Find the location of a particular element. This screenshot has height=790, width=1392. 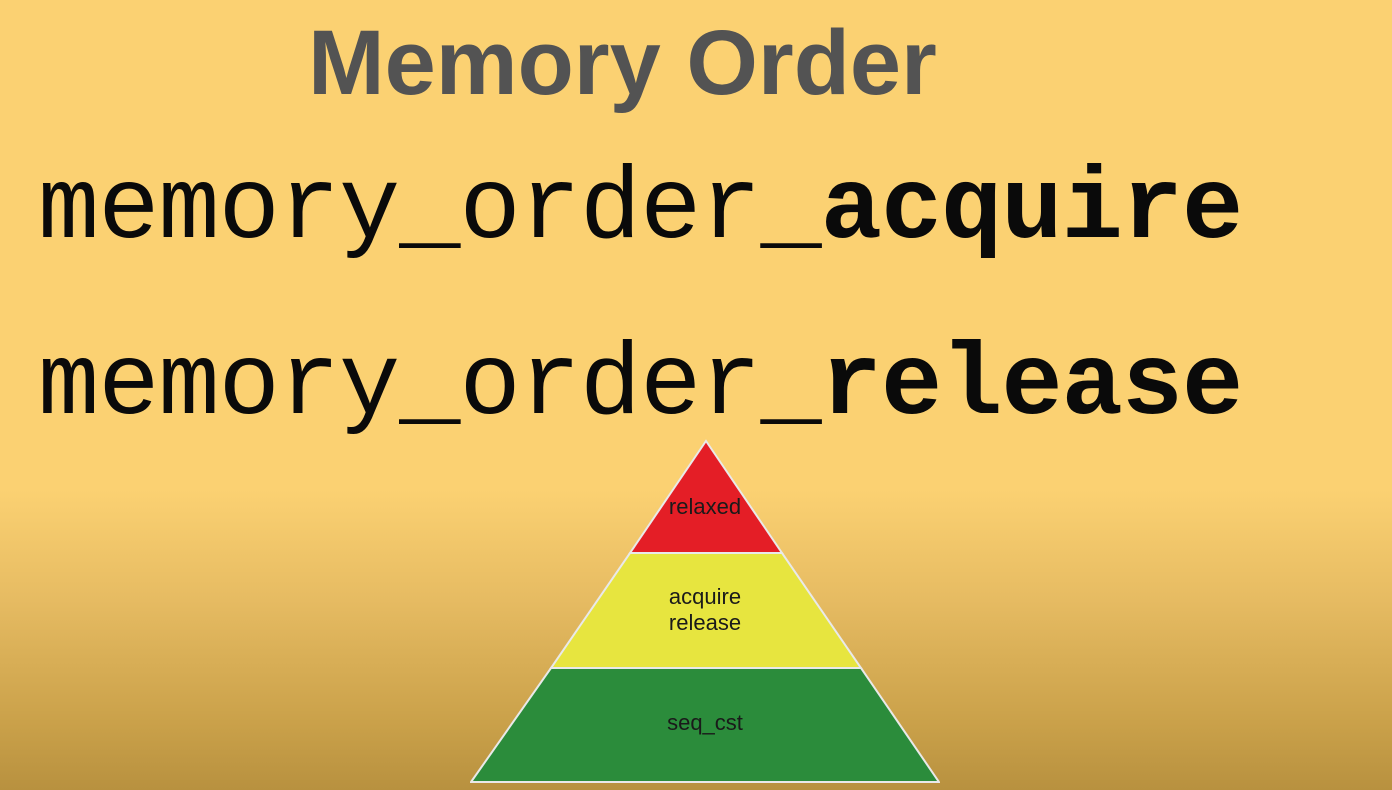

code-line-release: memory_order_release is located at coordinates (640, 386).